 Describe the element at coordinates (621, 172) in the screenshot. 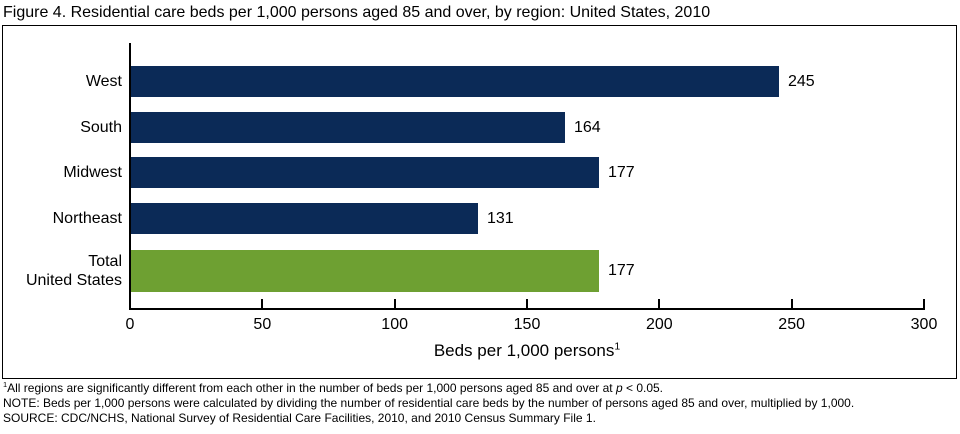

I see `bar-value-midwest: 177` at that location.